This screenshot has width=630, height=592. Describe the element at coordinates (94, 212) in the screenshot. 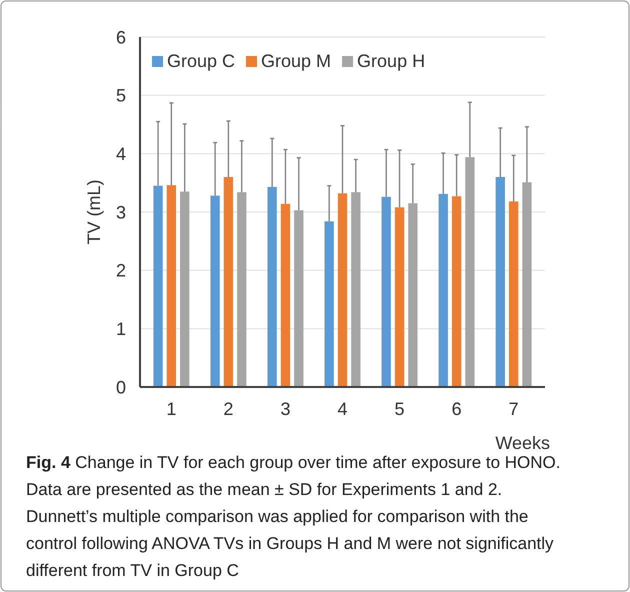

I see `y-axis-title: TV (mL)` at that location.